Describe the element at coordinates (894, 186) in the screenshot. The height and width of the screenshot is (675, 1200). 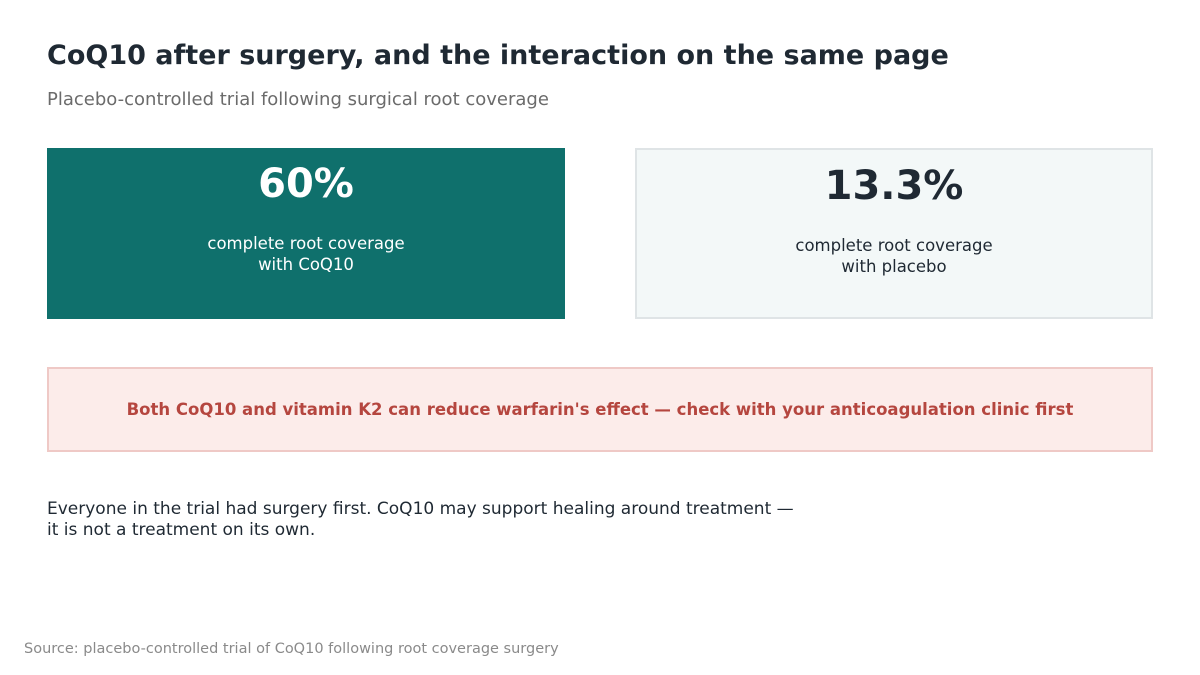
I see `stat-value-placebo: 13.3%` at that location.